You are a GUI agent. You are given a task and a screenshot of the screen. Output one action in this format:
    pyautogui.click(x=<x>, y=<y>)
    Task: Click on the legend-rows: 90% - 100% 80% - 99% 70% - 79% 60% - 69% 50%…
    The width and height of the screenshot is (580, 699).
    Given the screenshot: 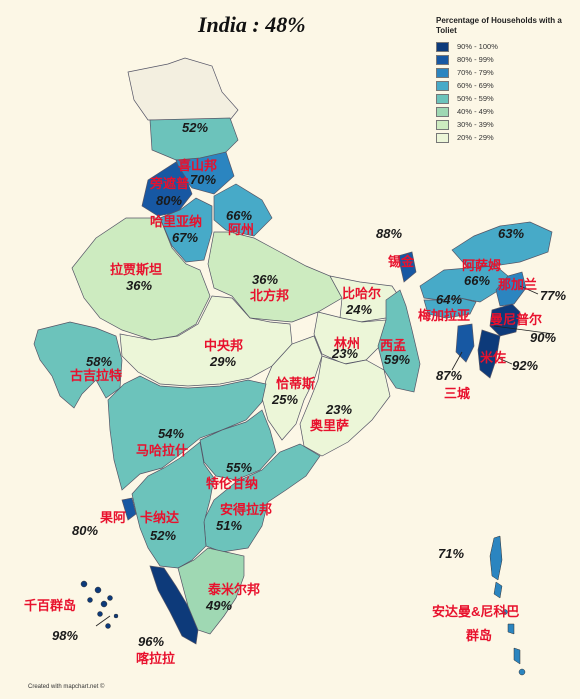 What is the action you would take?
    pyautogui.click(x=506, y=92)
    